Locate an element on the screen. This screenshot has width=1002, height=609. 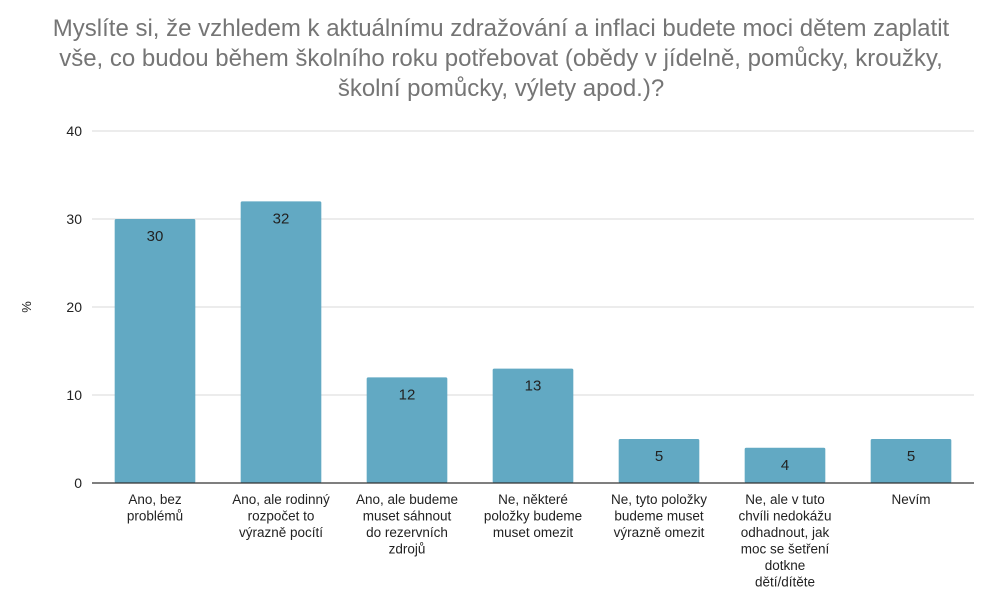
y-tick-label: 20 is located at coordinates (74, 307).